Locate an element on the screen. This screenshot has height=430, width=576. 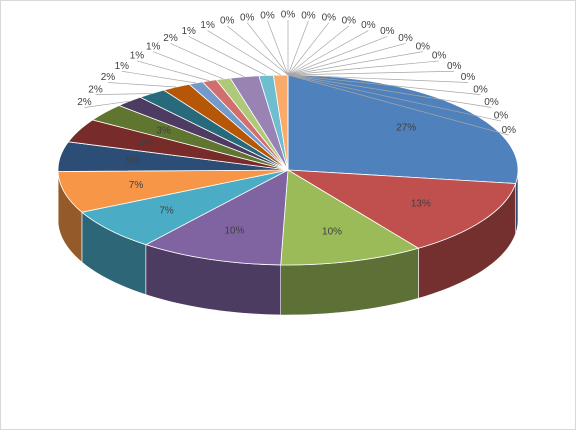
data-label: 13% is located at coordinates (421, 204).